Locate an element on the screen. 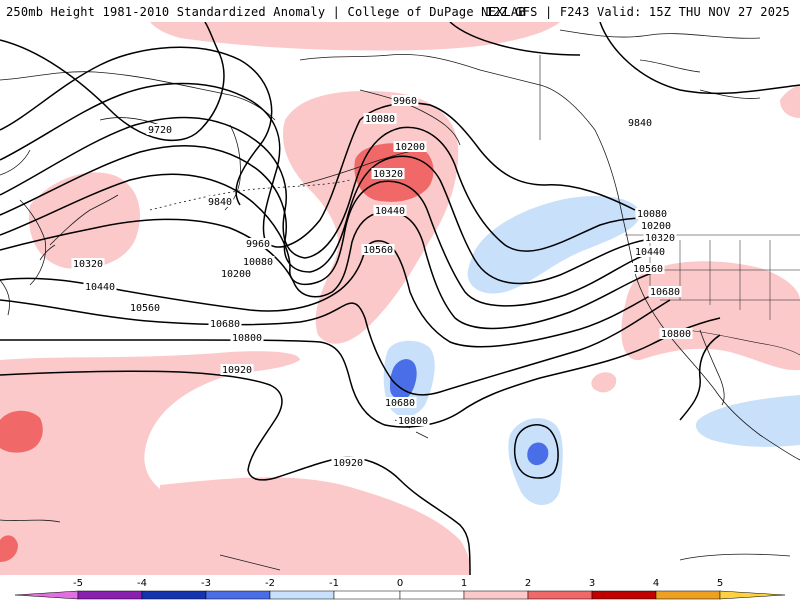  colorbar-tick-label: -2 is located at coordinates (270, 583).